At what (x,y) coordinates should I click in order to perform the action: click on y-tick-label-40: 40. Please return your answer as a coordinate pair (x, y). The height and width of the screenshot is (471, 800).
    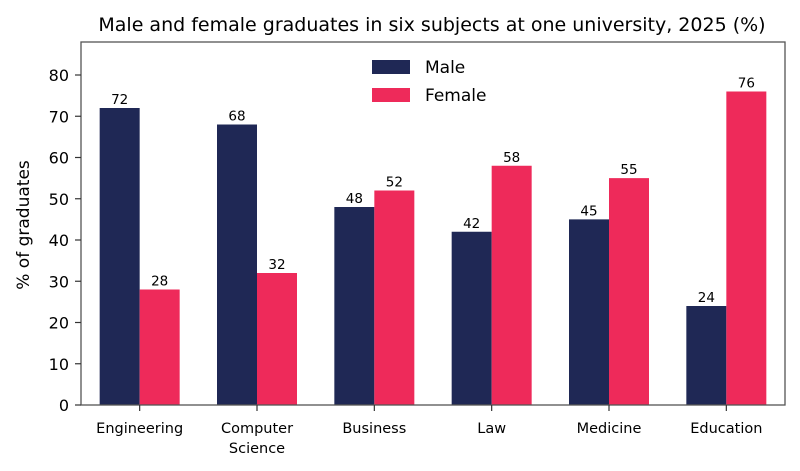
    Looking at the image, I should click on (59, 240).